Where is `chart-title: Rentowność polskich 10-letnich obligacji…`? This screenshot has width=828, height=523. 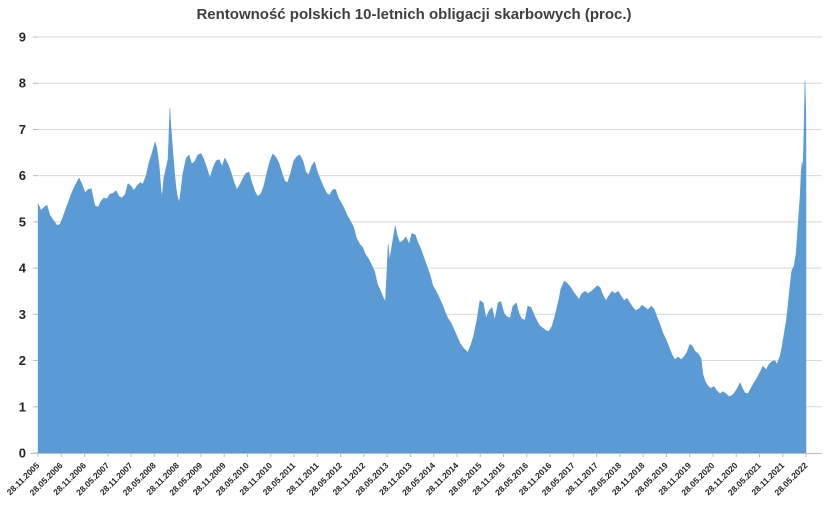 chart-title: Rentowność polskich 10-letnich obligacji… is located at coordinates (414, 14).